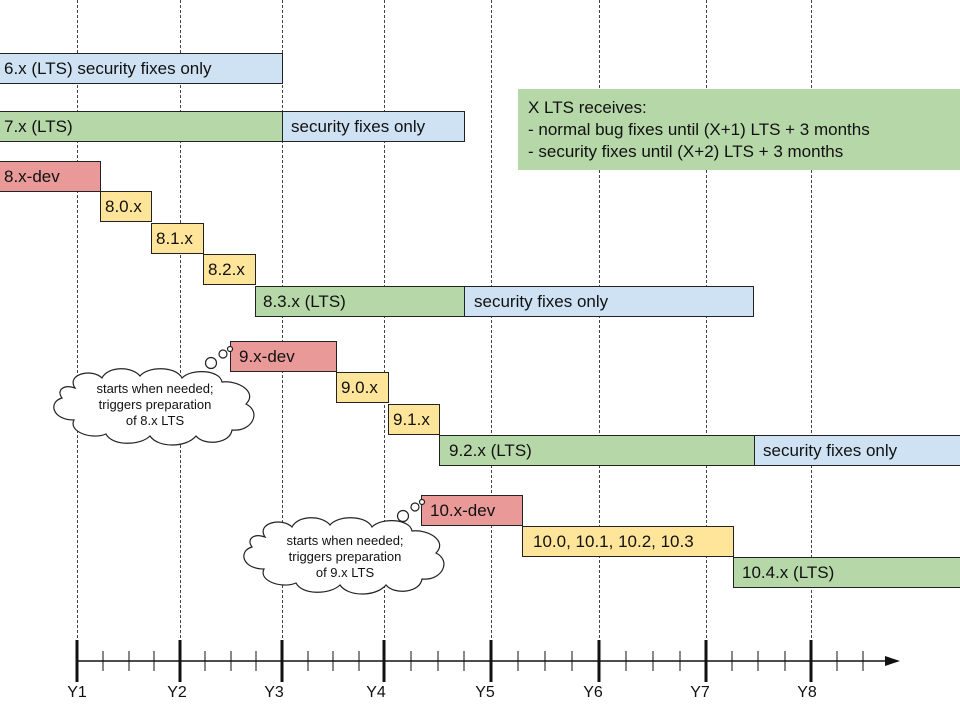 This screenshot has height=720, width=960. What do you see at coordinates (700, 692) in the screenshot?
I see `year-label-y7: Y7` at bounding box center [700, 692].